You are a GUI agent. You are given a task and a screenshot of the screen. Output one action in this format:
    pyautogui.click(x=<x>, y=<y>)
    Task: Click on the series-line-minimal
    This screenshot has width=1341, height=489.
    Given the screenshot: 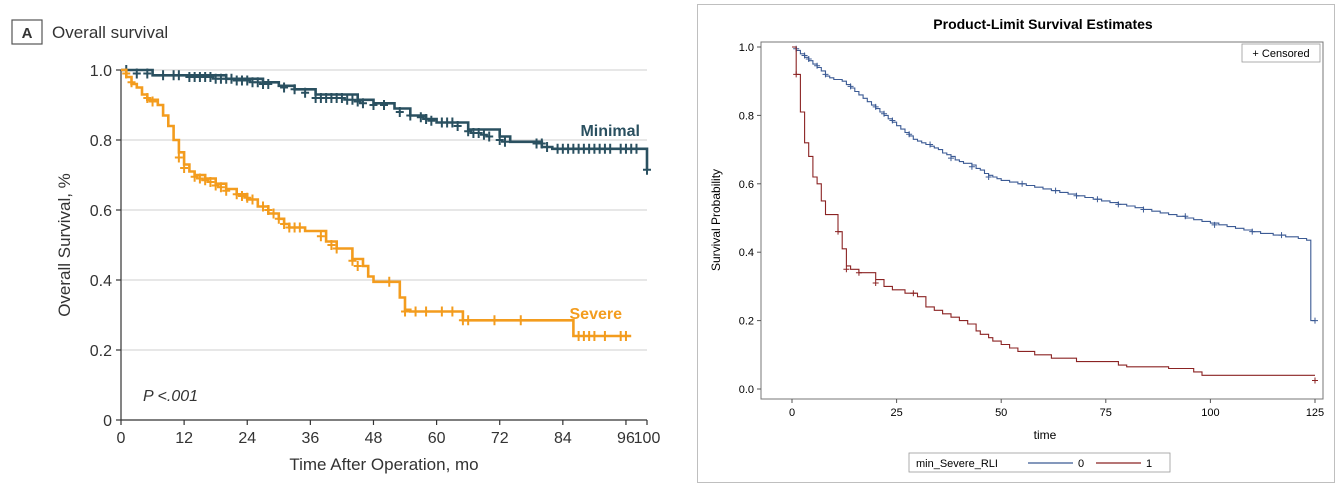 What is the action you would take?
    pyautogui.click(x=385, y=119)
    